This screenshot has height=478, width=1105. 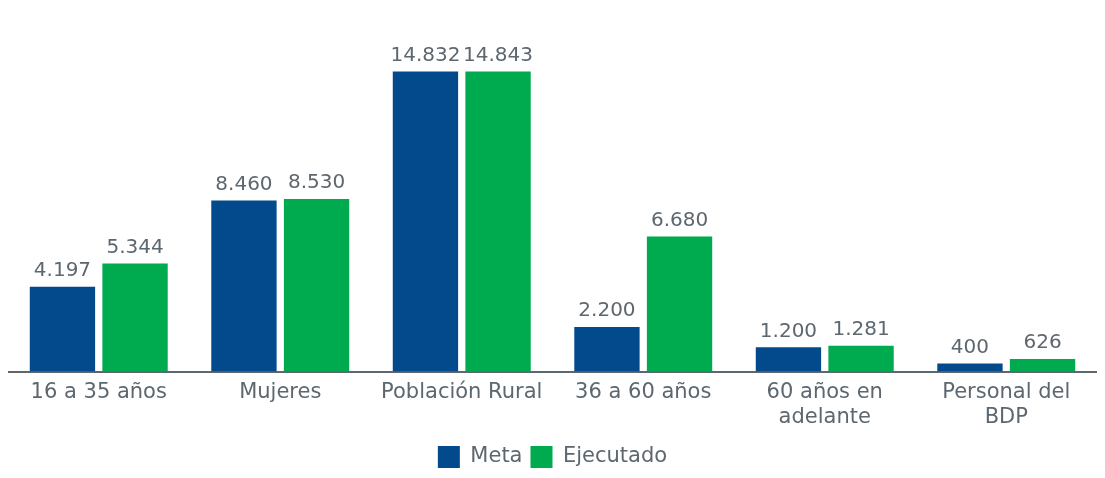 I want to click on data-label: 8.460, so click(x=244, y=182).